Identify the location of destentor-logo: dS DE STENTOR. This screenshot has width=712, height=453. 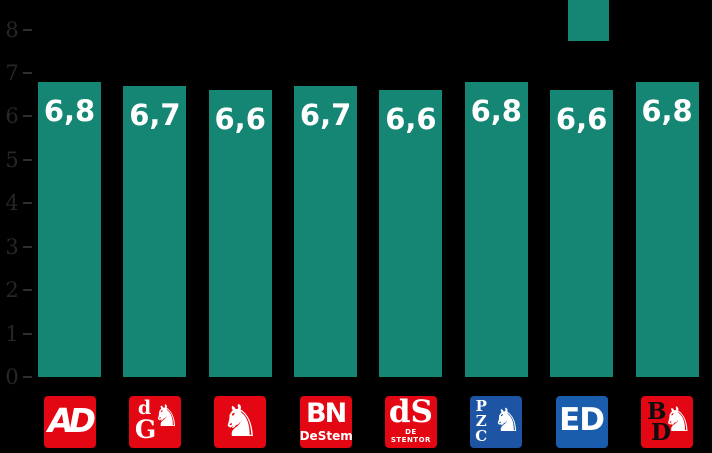
(410, 422).